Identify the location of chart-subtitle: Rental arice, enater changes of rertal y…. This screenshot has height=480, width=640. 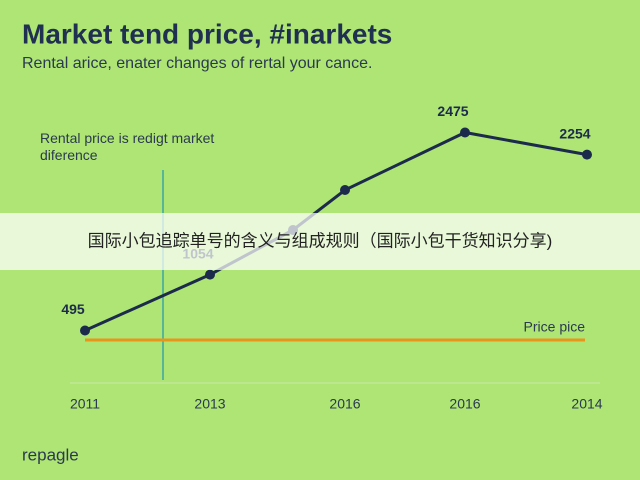
(197, 63).